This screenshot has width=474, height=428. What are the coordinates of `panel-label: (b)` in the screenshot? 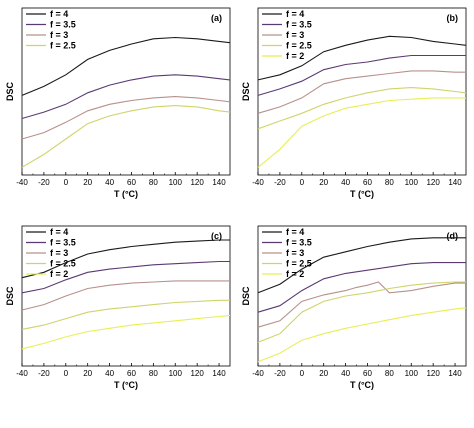 It's located at (453, 18).